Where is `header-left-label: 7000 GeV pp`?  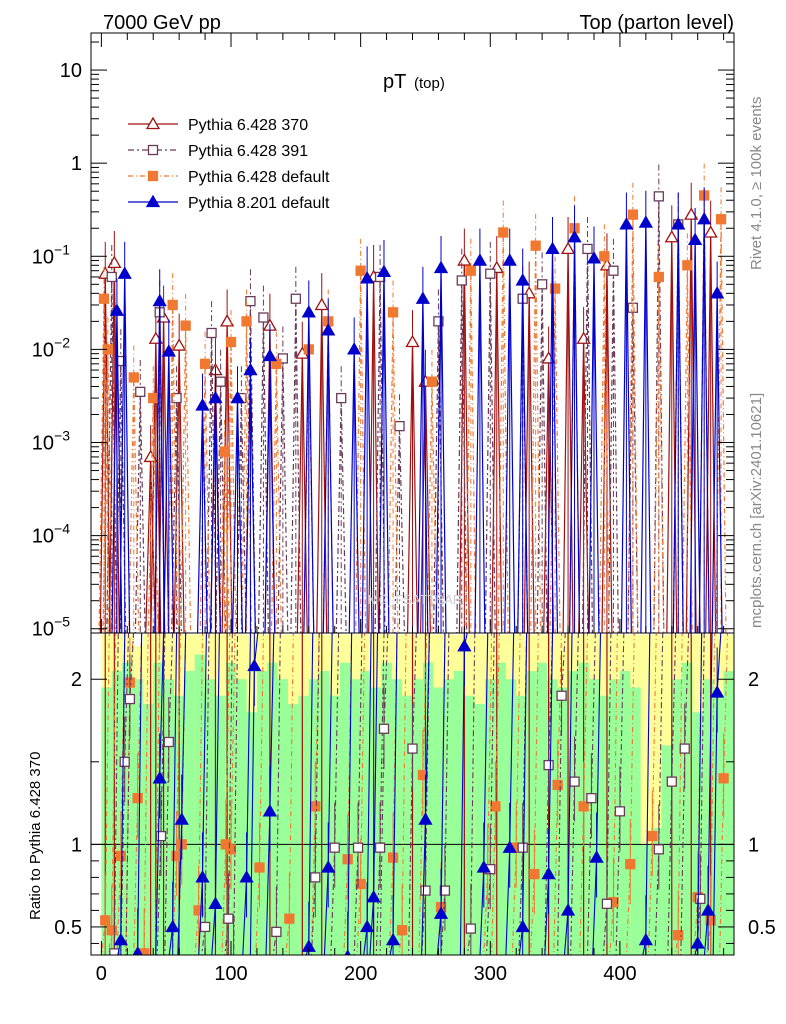 header-left-label: 7000 GeV pp is located at coordinates (162, 23).